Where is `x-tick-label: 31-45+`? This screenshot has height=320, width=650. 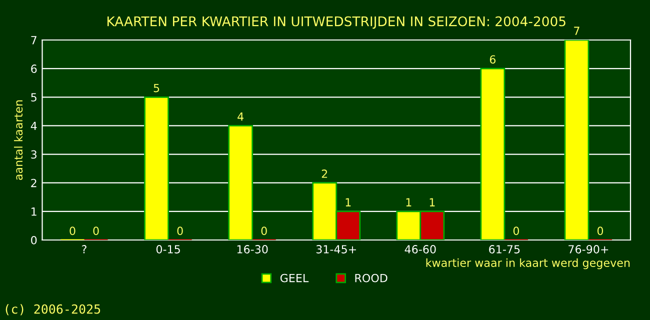
x-tick-label: 31-45+ is located at coordinates (336, 249).